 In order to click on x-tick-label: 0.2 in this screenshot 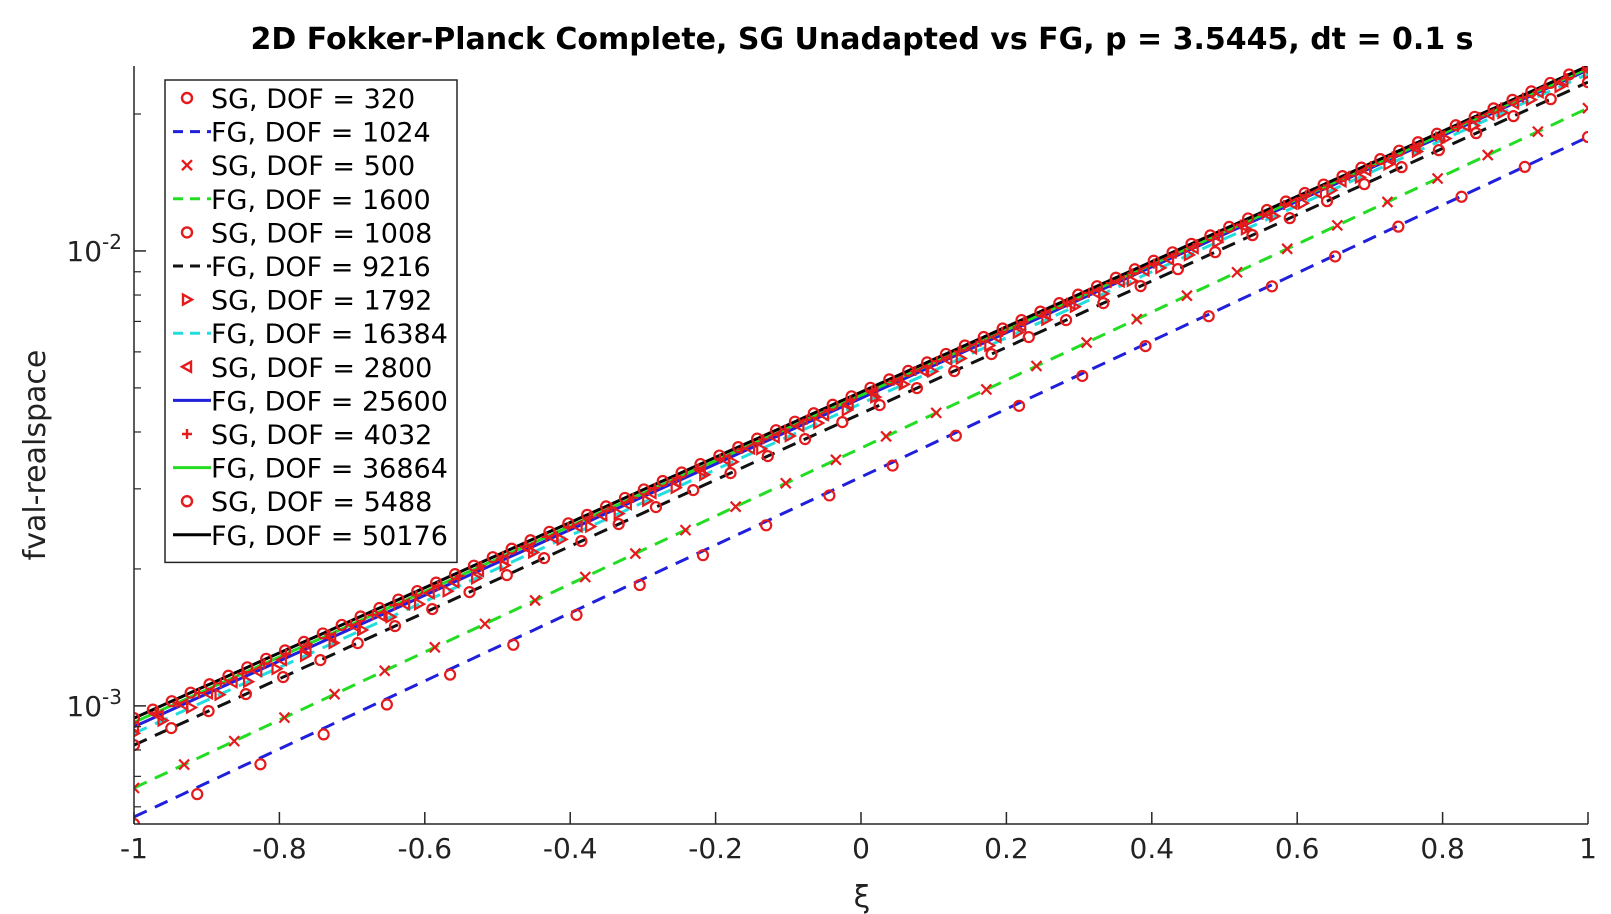, I will do `click(1006, 848)`.